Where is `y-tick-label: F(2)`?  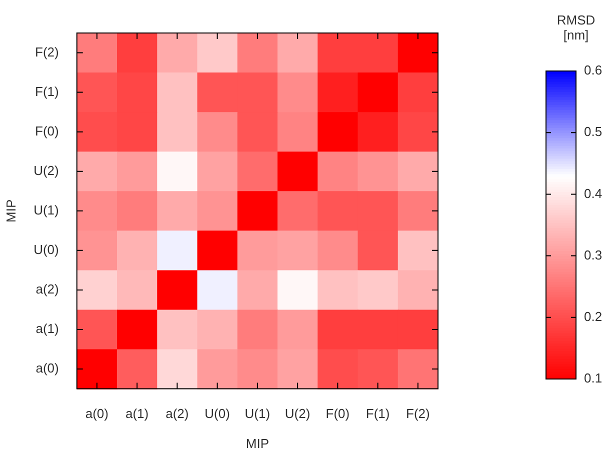
y-tick-label: F(2) is located at coordinates (47, 52).